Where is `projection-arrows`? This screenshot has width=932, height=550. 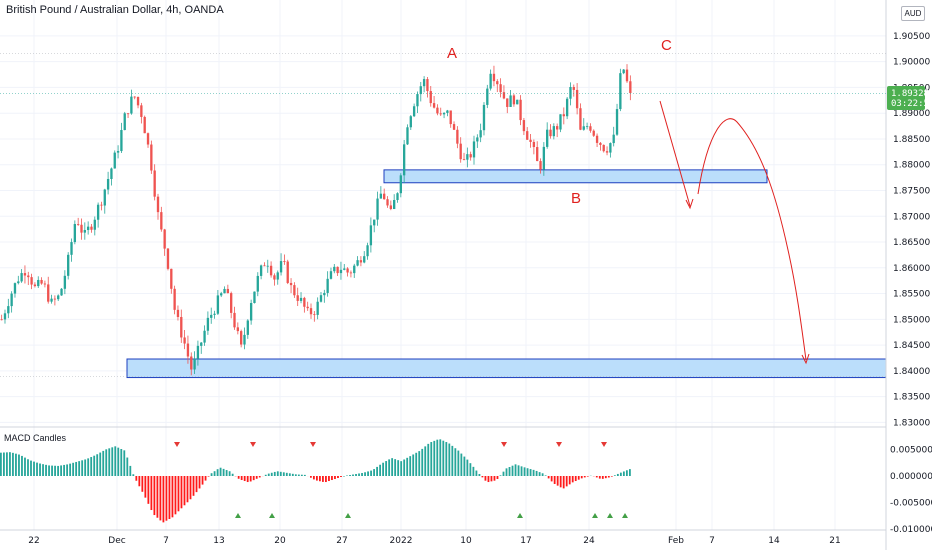 projection-arrows is located at coordinates (734, 232).